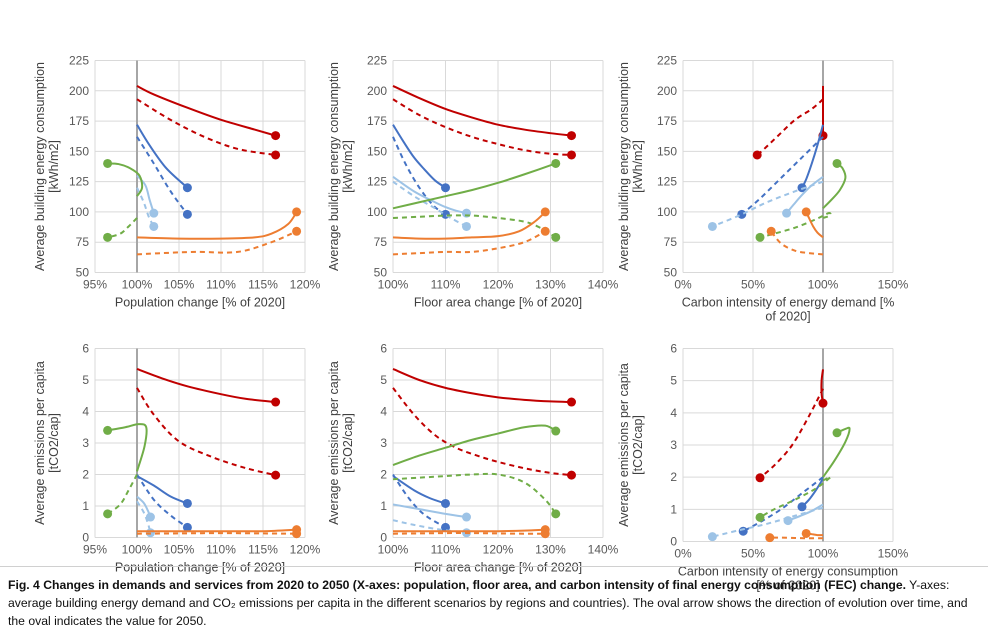 This screenshot has width=988, height=641. What do you see at coordinates (667, 182) in the screenshot?
I see `y-tick-label: 125` at bounding box center [667, 182].